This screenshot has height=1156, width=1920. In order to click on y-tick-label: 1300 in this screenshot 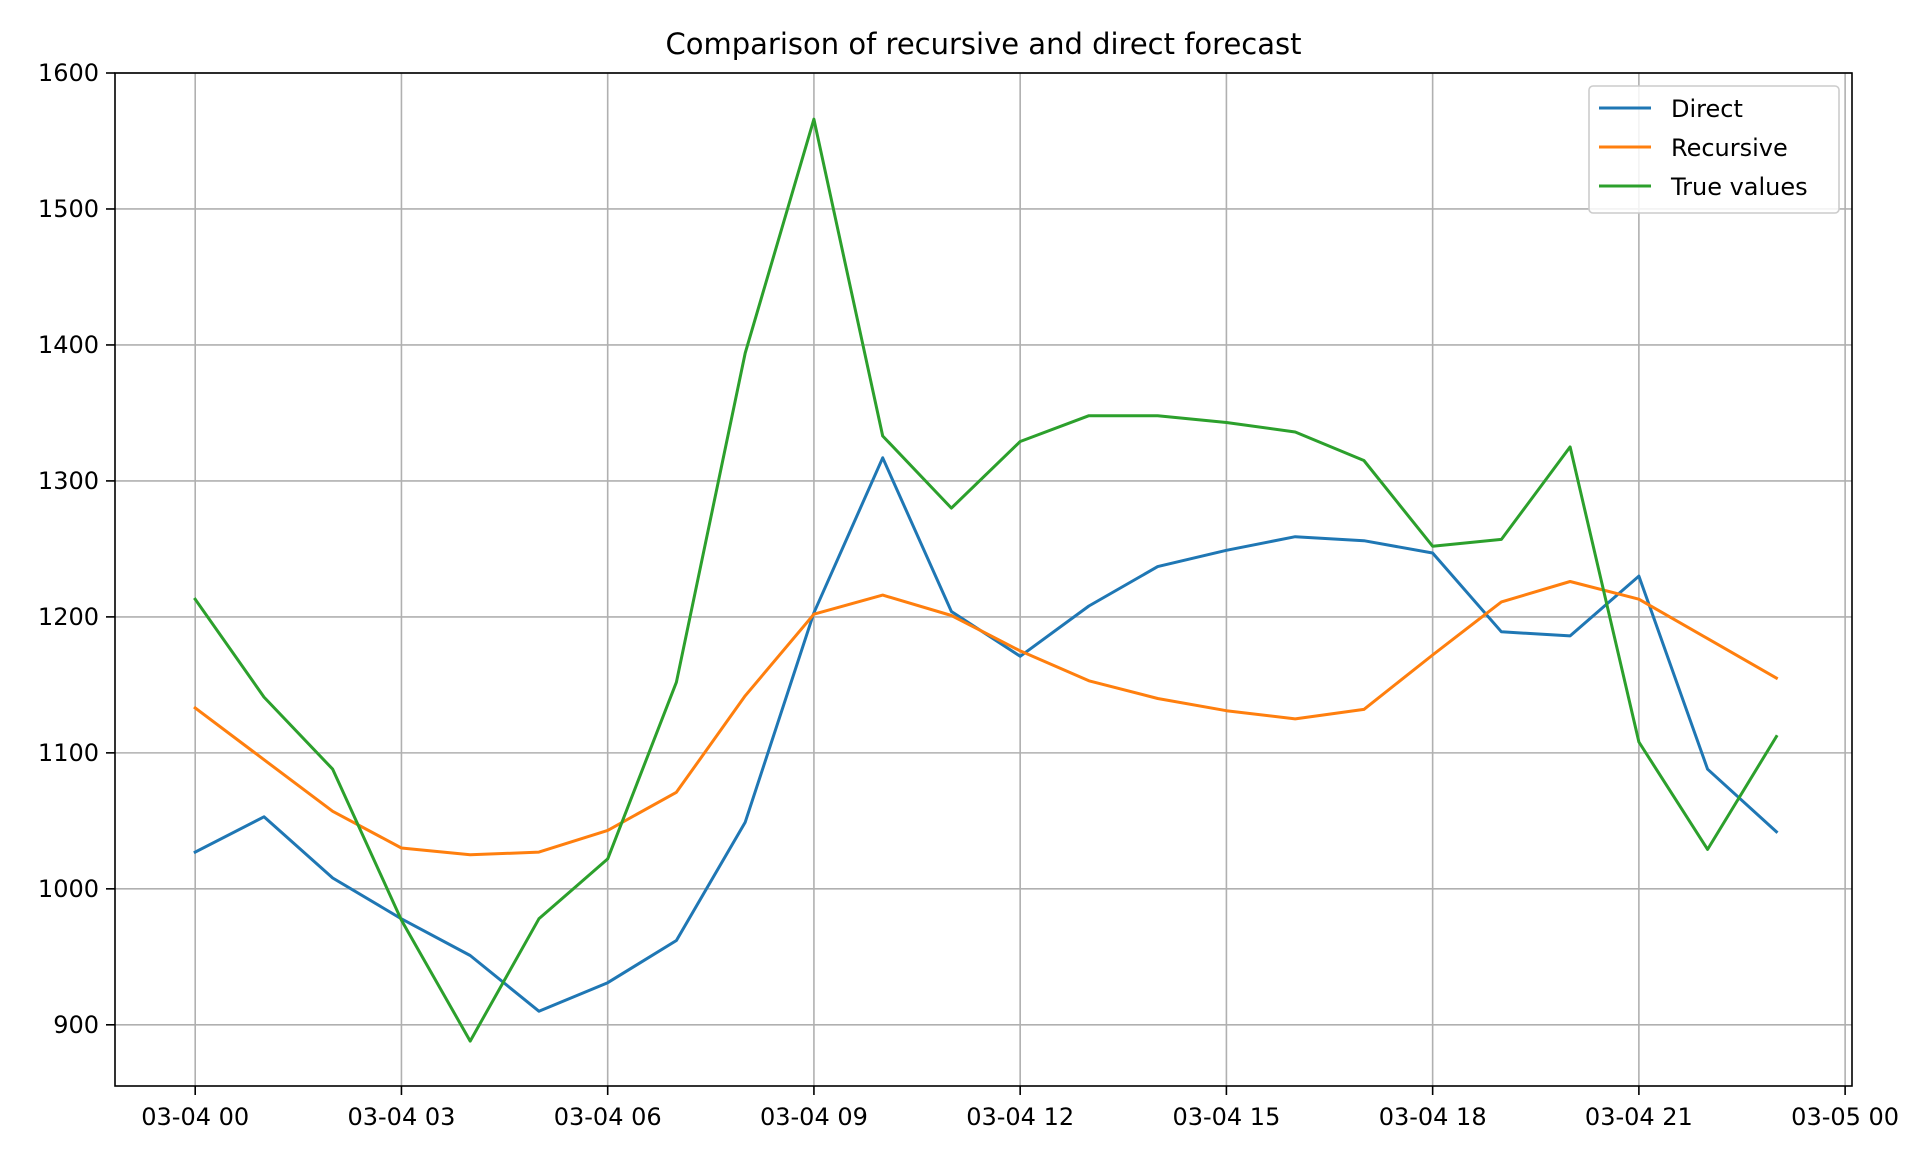, I will do `click(68, 481)`.